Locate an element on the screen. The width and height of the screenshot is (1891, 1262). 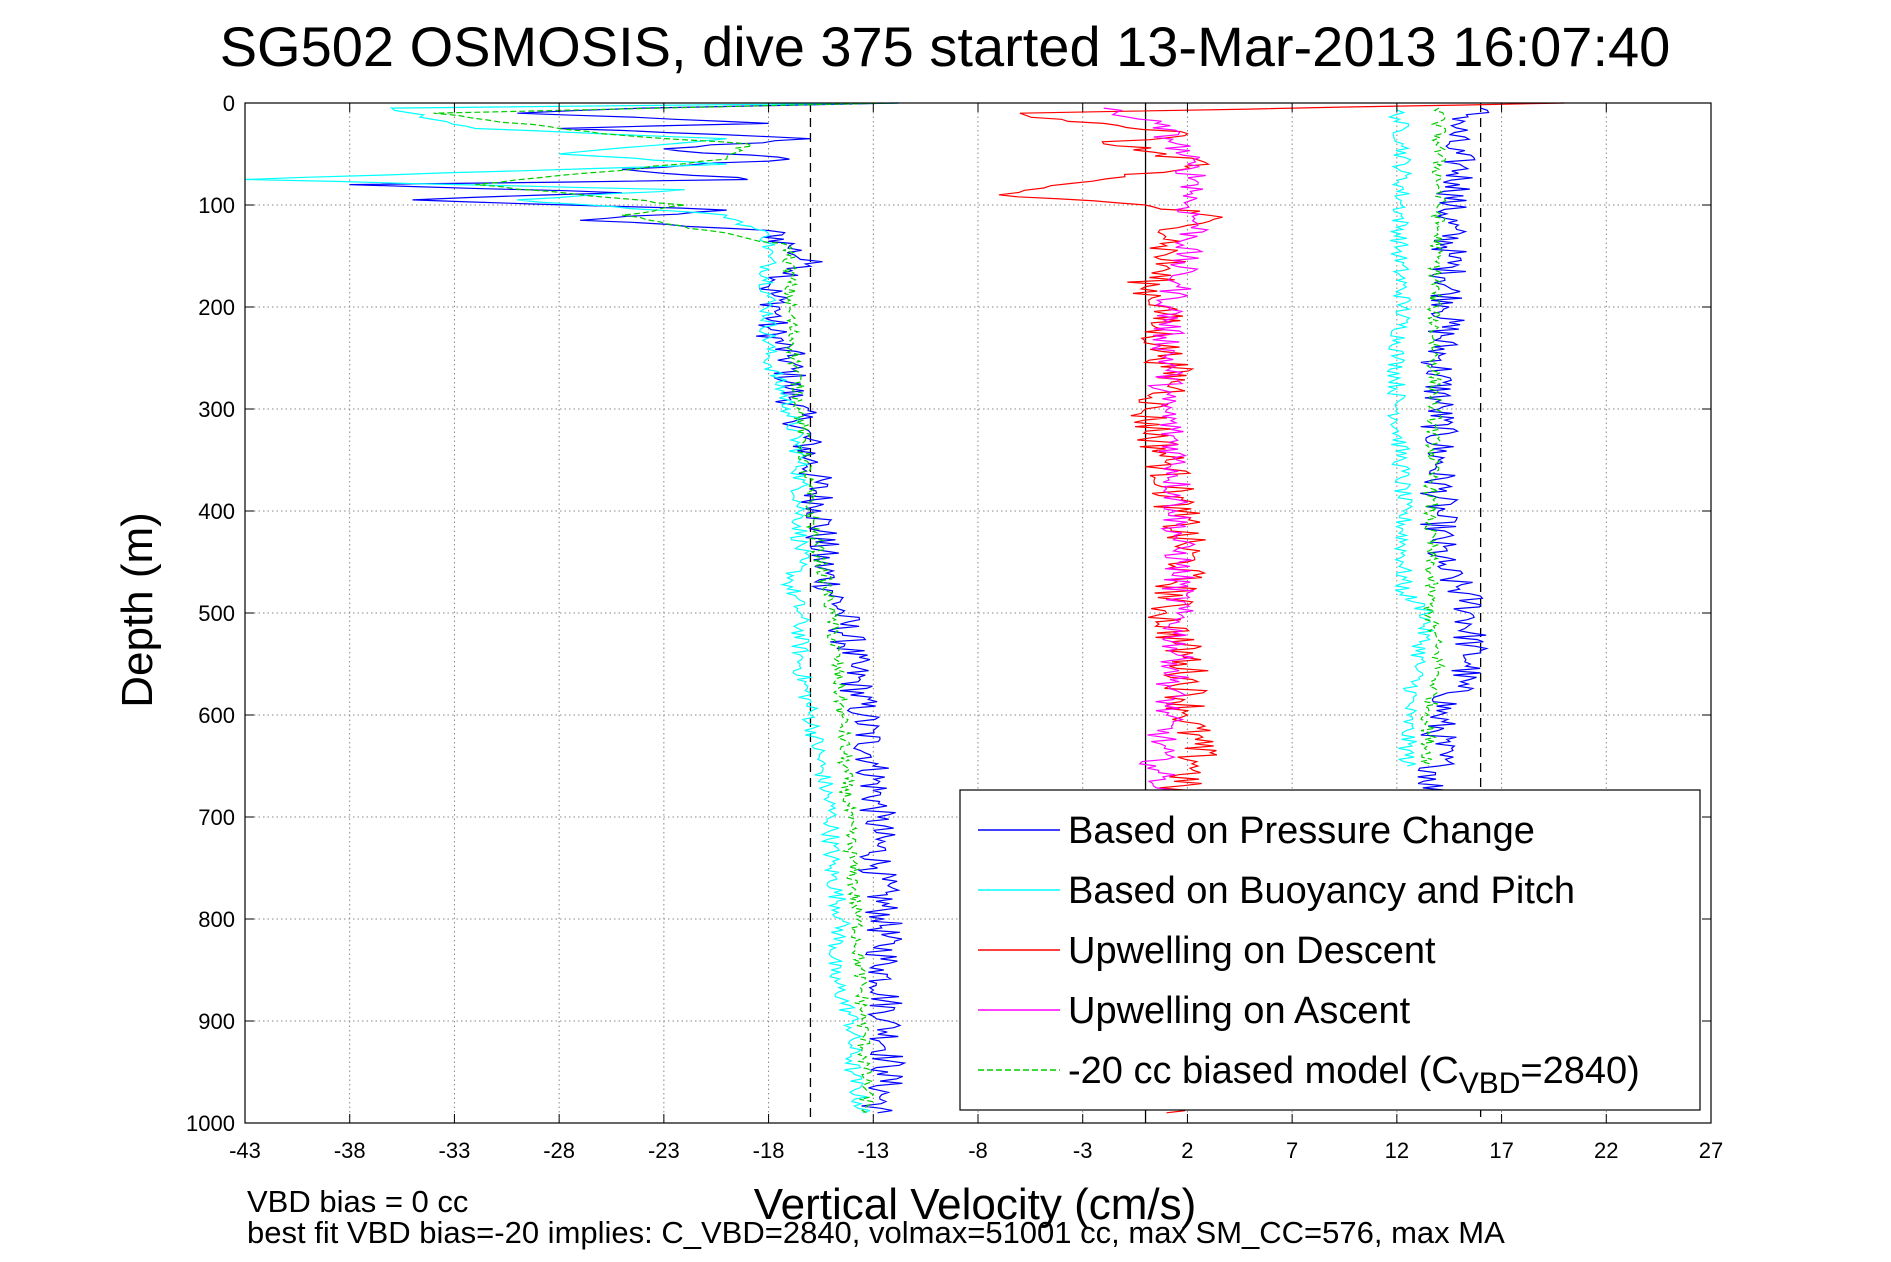
legend-label-text: Upwelling on Descent is located at coordinates (1252, 951).